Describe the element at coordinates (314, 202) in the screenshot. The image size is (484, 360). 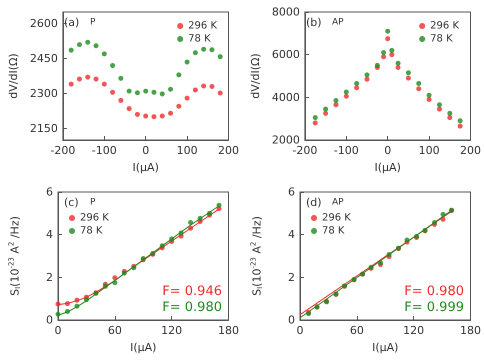
I see `annotation: (d)` at that location.